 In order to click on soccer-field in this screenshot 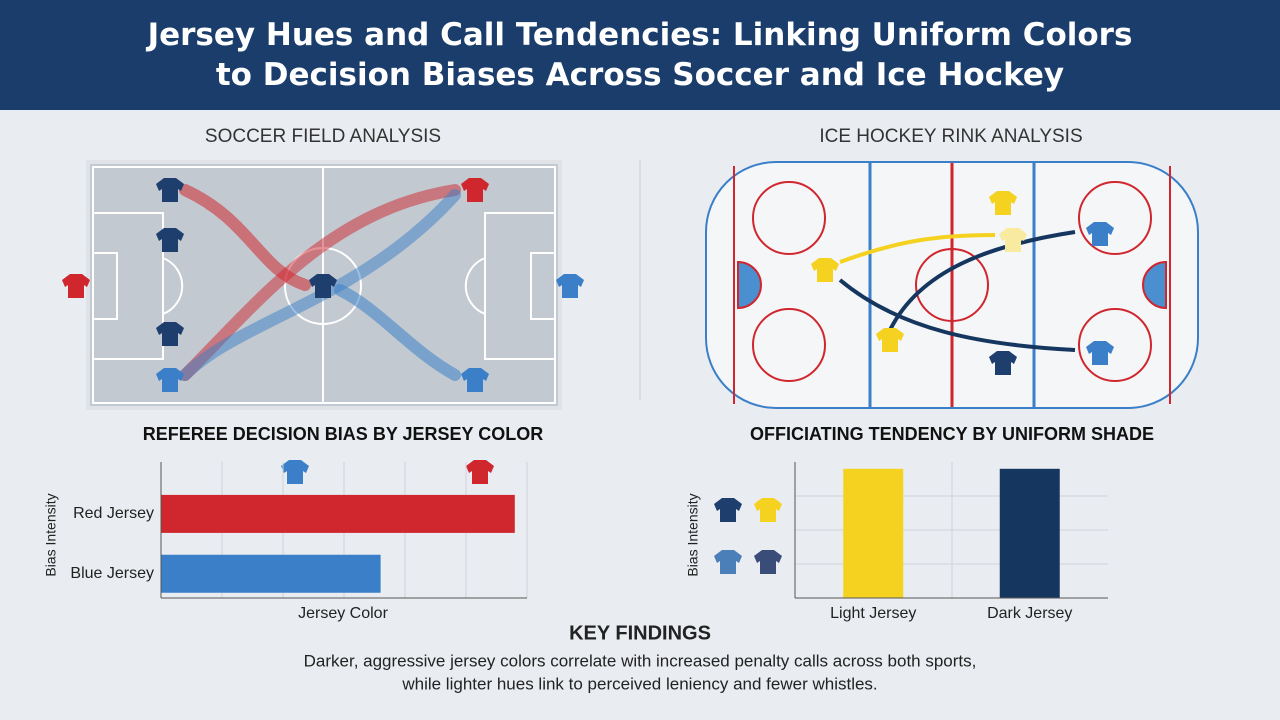, I will do `click(323, 285)`.